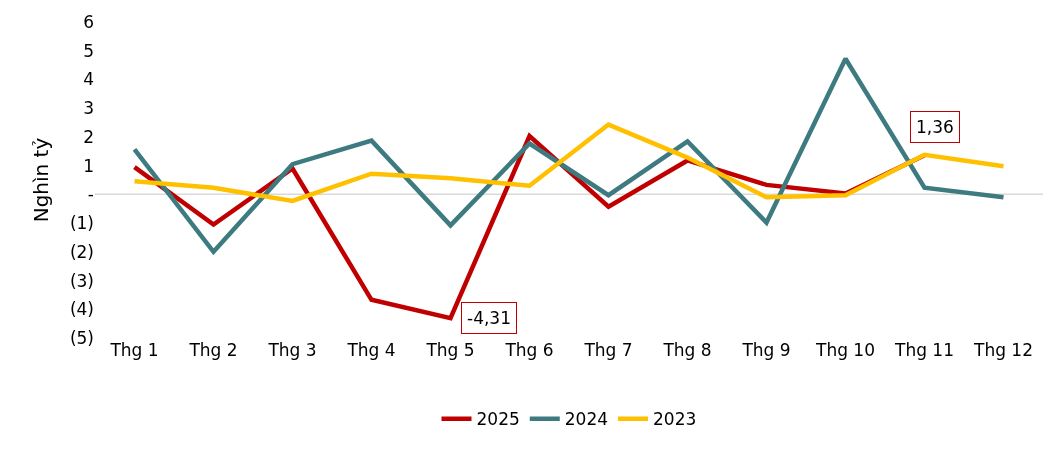 The image size is (1058, 449). I want to click on x-tick-label: Thg 1, so click(134, 350).